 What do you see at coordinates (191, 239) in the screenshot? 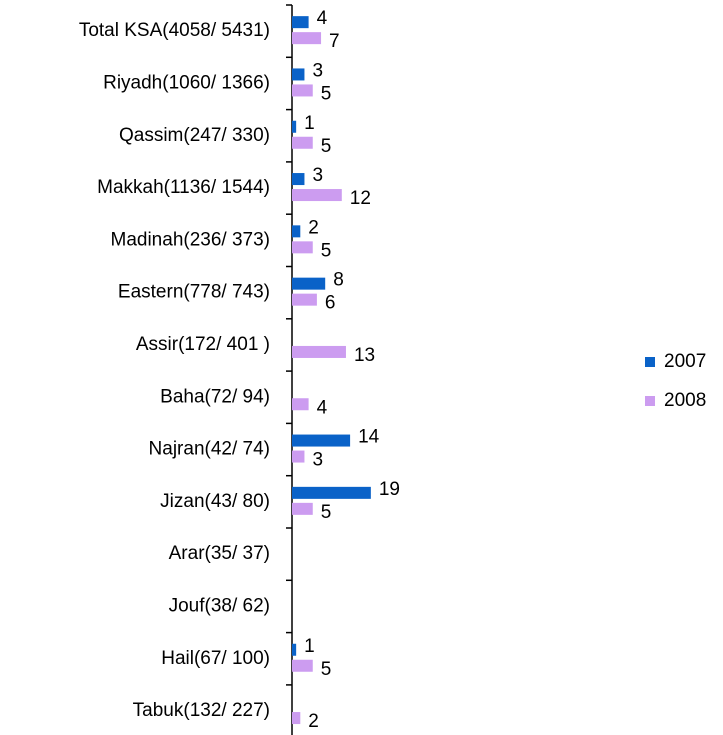
I see `category-label: Madinah(236/ 373)` at bounding box center [191, 239].